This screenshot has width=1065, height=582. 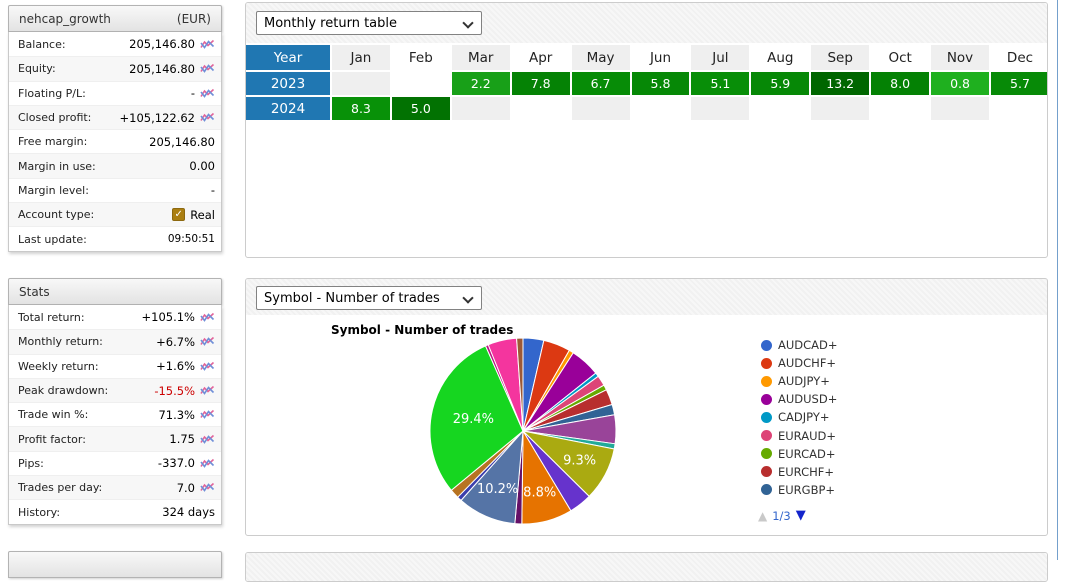 I want to click on stat-row: Monthly return: +6.7%, so click(x=115, y=341).